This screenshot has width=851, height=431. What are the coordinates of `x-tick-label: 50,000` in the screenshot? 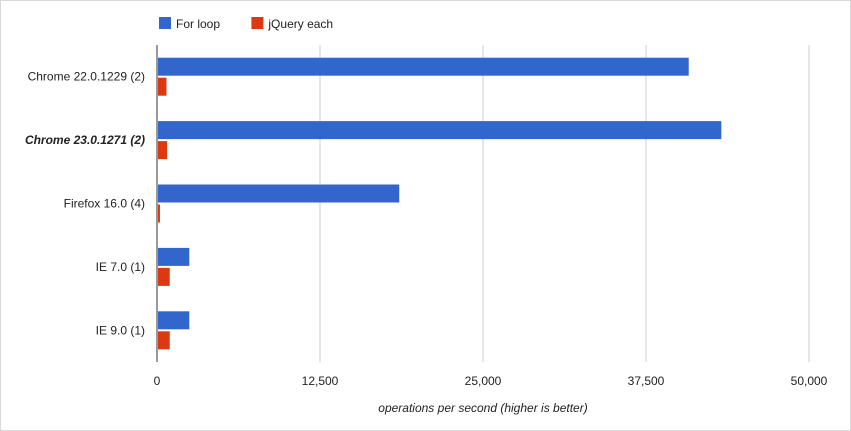 It's located at (809, 381).